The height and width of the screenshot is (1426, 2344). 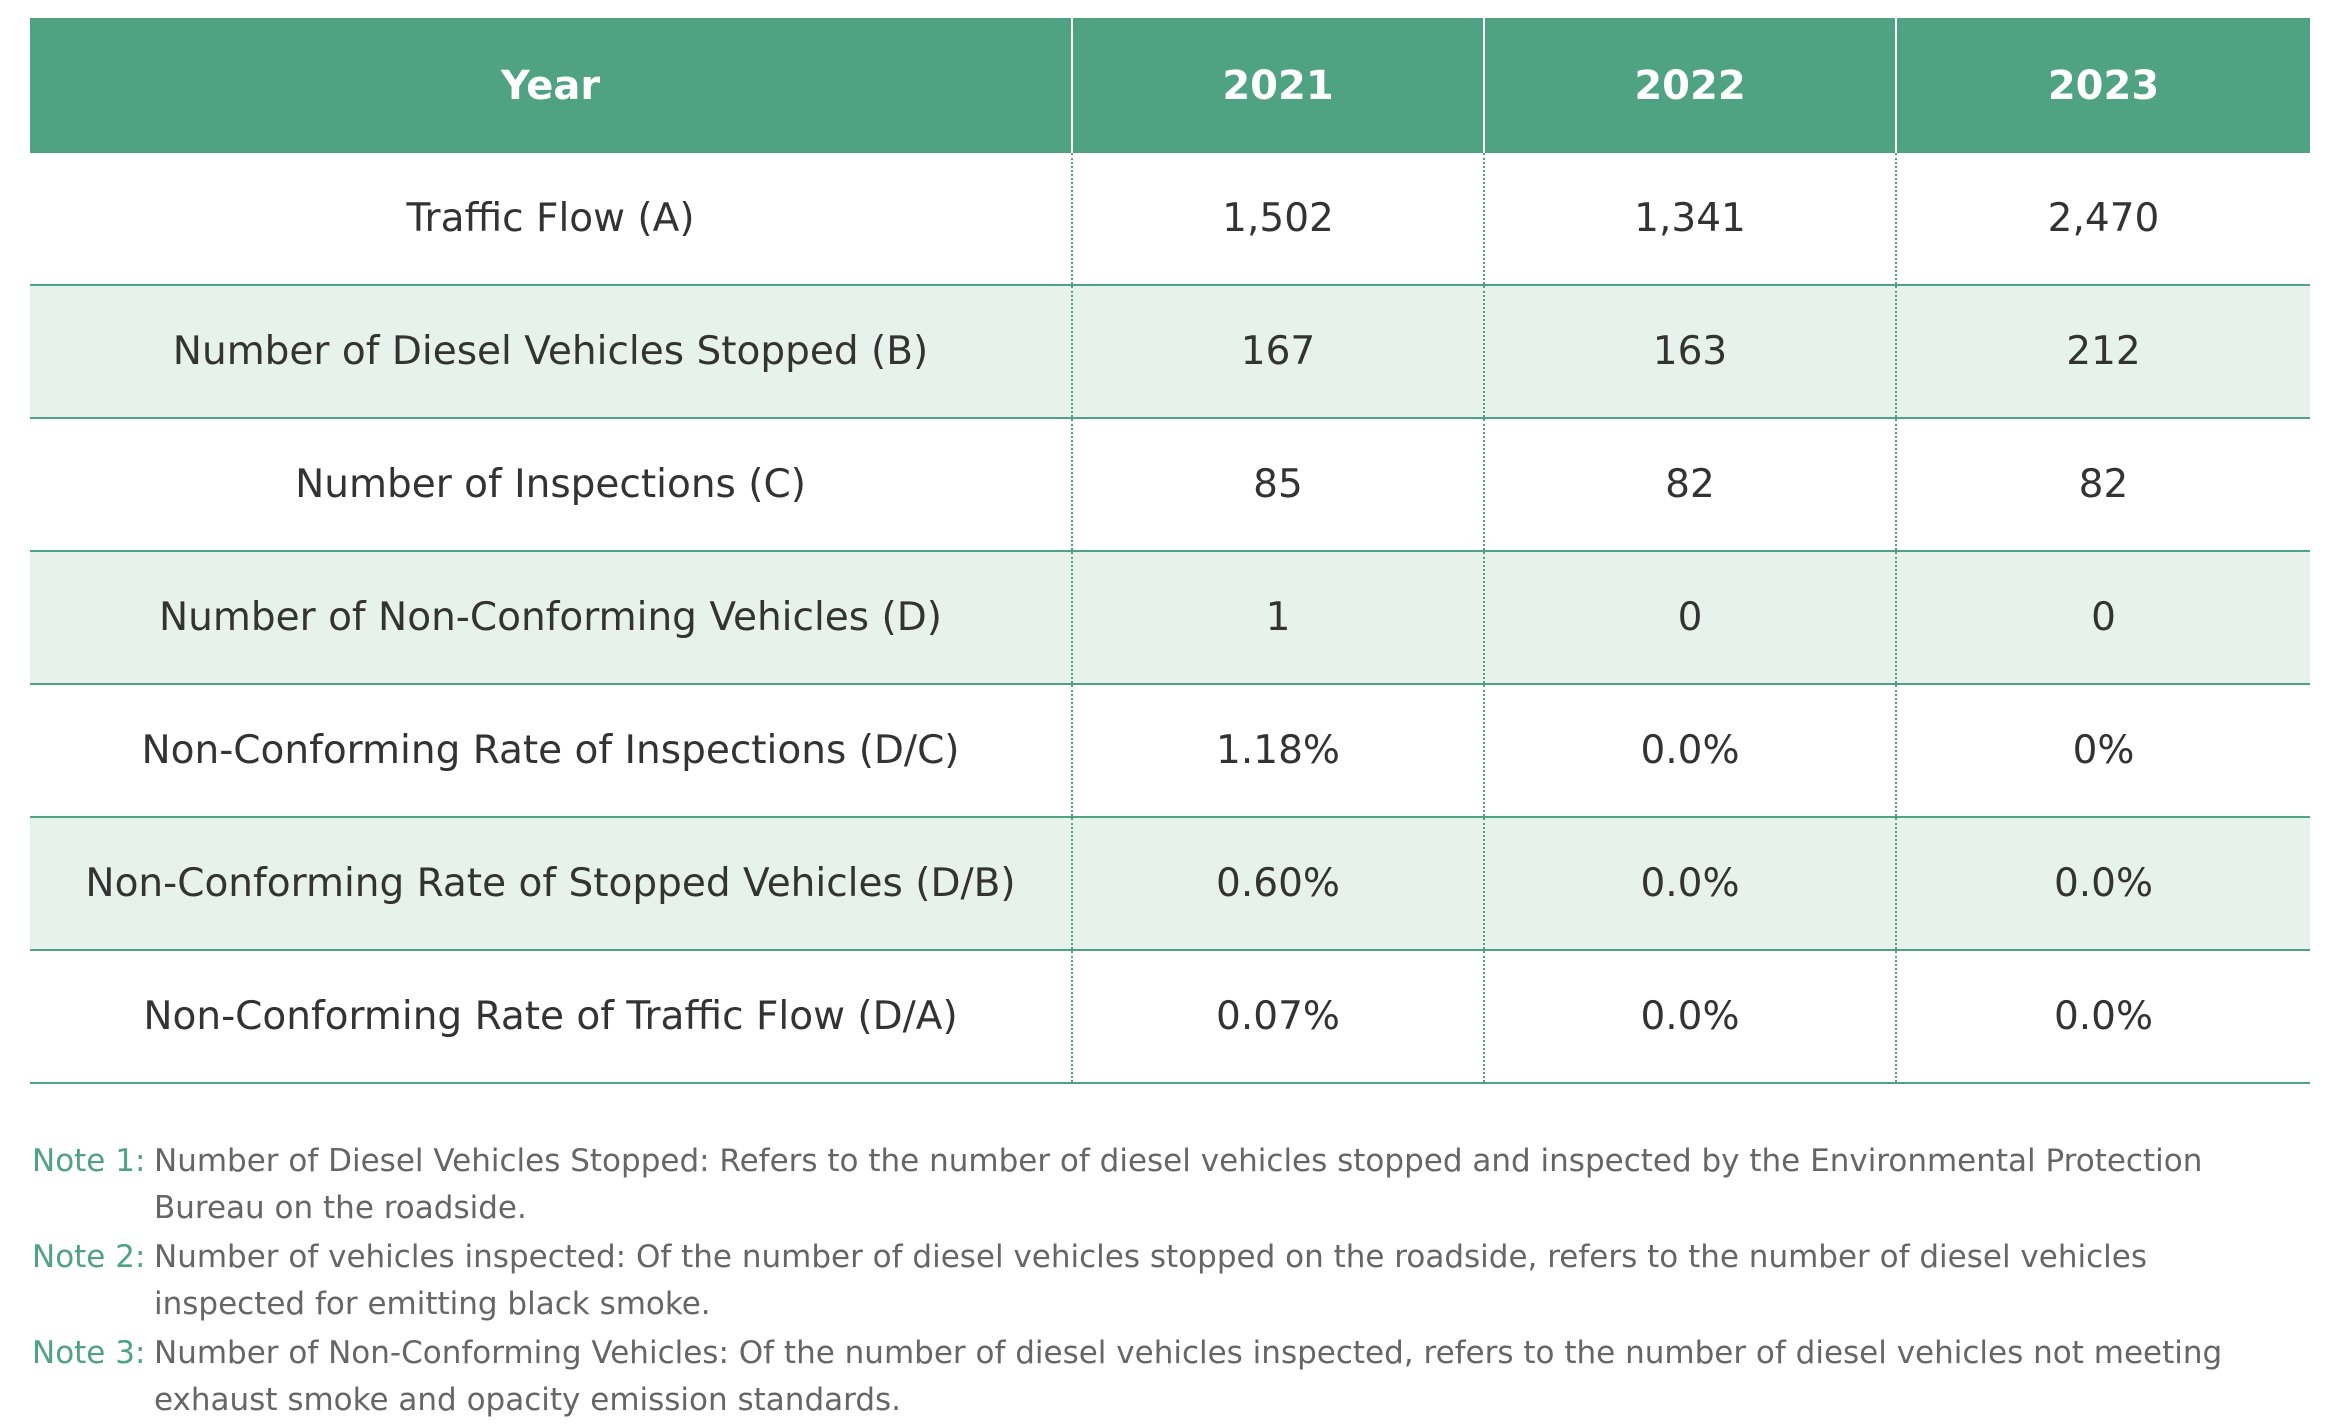 I want to click on table-row: Traffic Flow (A) 1,502 1,341 2,470, so click(x=1170, y=219).